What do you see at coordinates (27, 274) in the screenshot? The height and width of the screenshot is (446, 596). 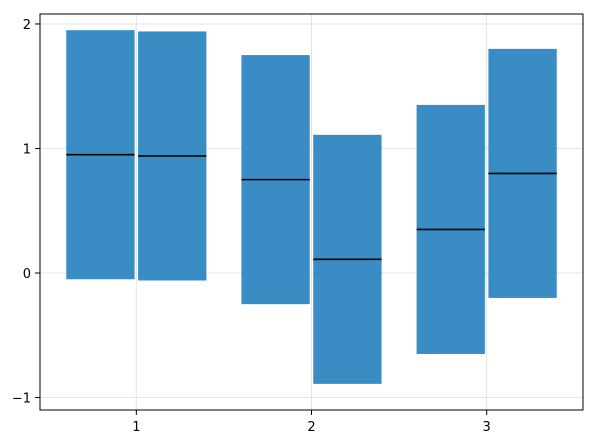 I see `y-tick-label: 0` at bounding box center [27, 274].